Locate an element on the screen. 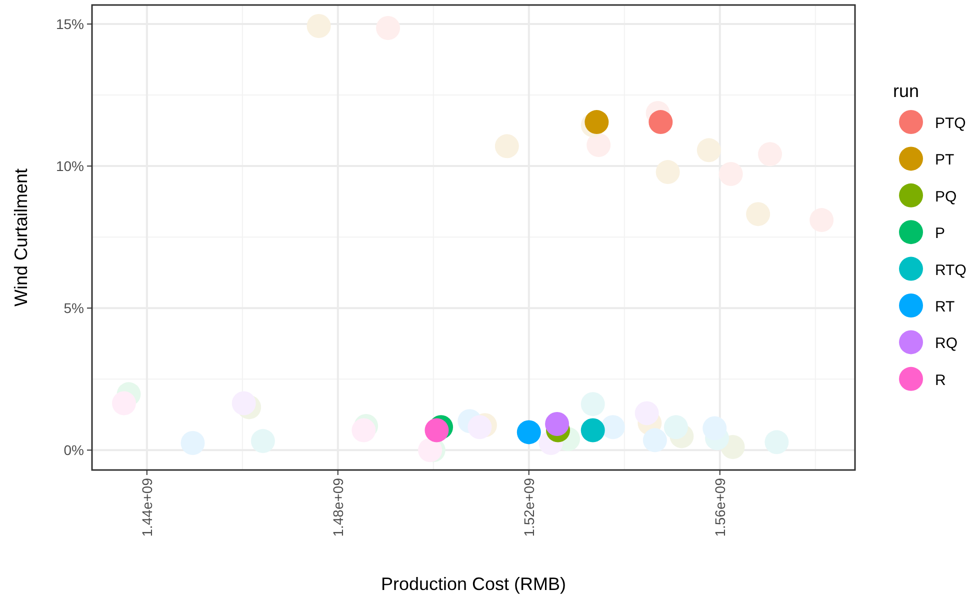 The image size is (979, 601). legend-label: P is located at coordinates (940, 233).